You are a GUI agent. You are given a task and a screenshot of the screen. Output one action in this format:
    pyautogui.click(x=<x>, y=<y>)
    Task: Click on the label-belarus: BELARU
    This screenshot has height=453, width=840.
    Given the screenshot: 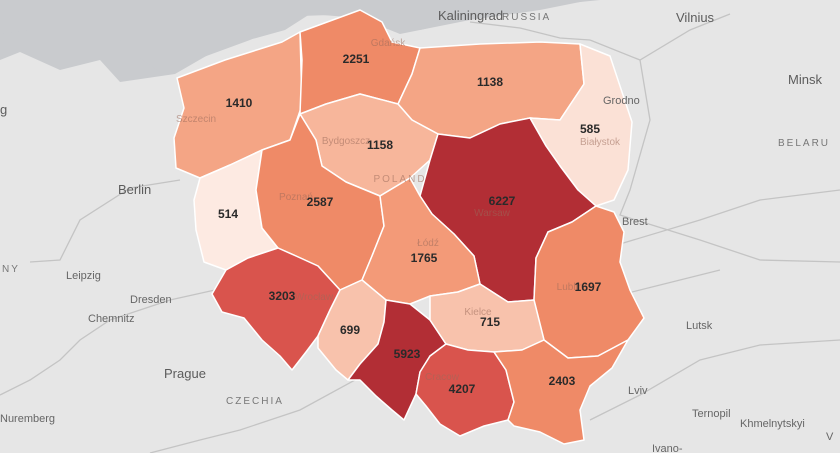 What is the action you would take?
    pyautogui.click(x=804, y=143)
    